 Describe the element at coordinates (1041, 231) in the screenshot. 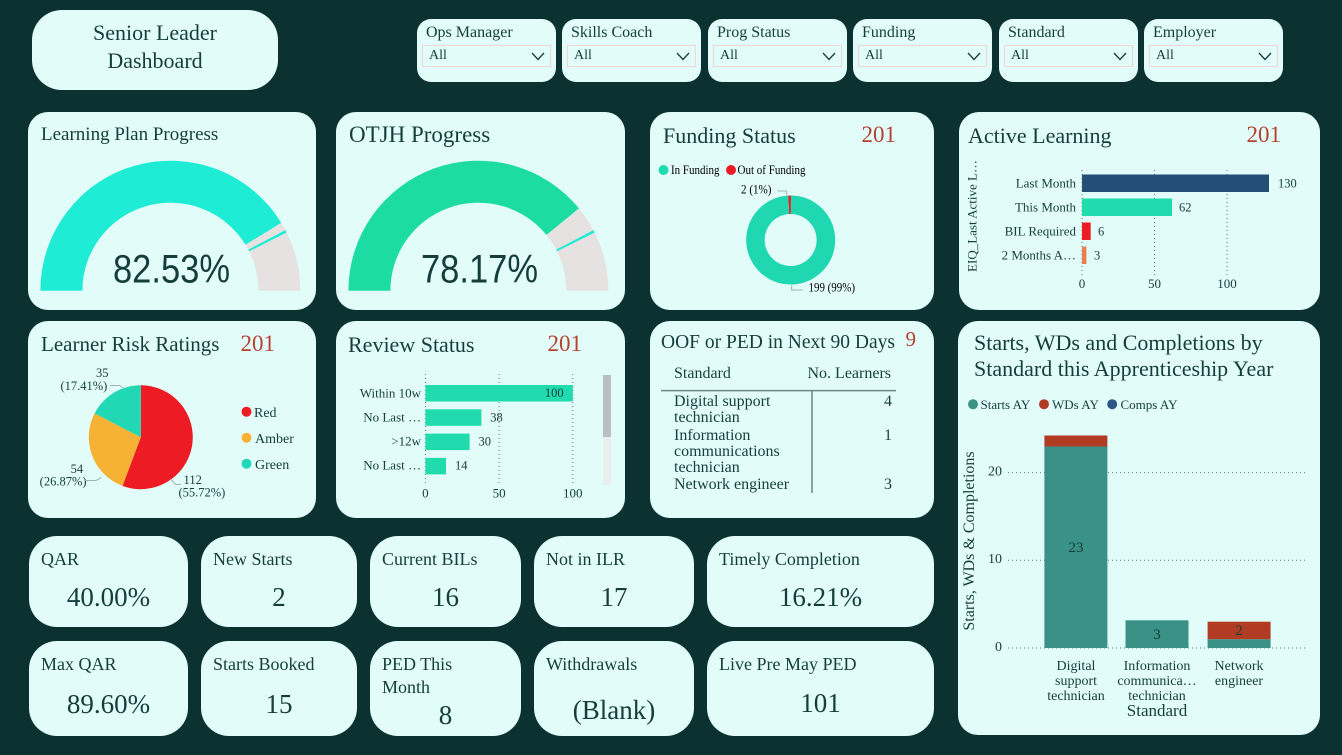

I see `svg-text: BIL Required` at that location.